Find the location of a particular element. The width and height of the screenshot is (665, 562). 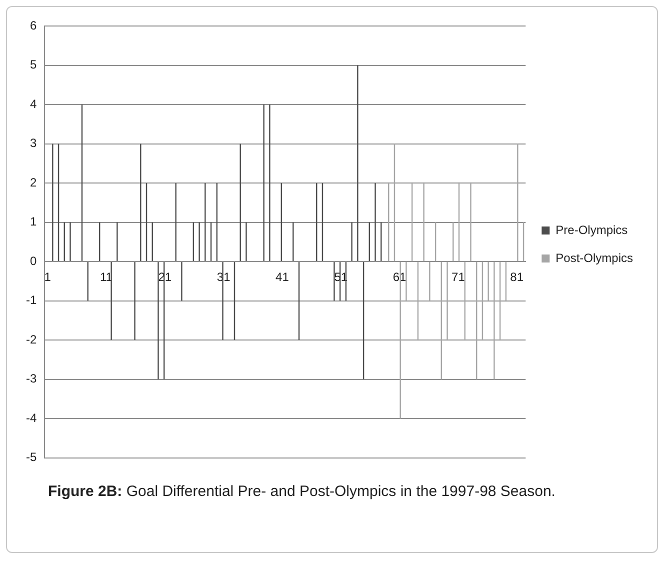

legend-label: Pre-Olympics is located at coordinates (592, 229).